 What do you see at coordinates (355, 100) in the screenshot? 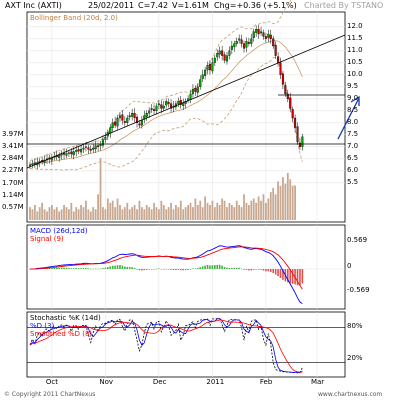
I see `target-arrow-head` at bounding box center [355, 100].